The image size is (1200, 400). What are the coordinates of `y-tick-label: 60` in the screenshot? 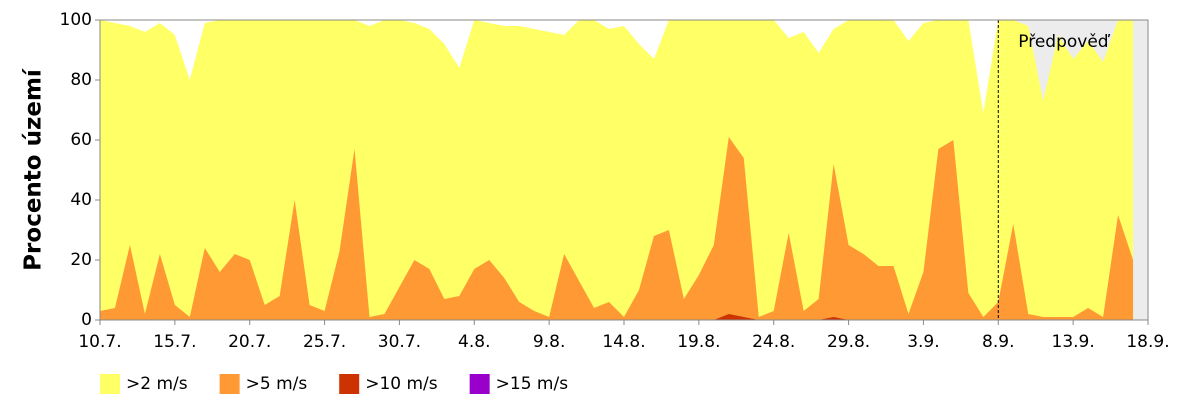 It's located at (81, 140).